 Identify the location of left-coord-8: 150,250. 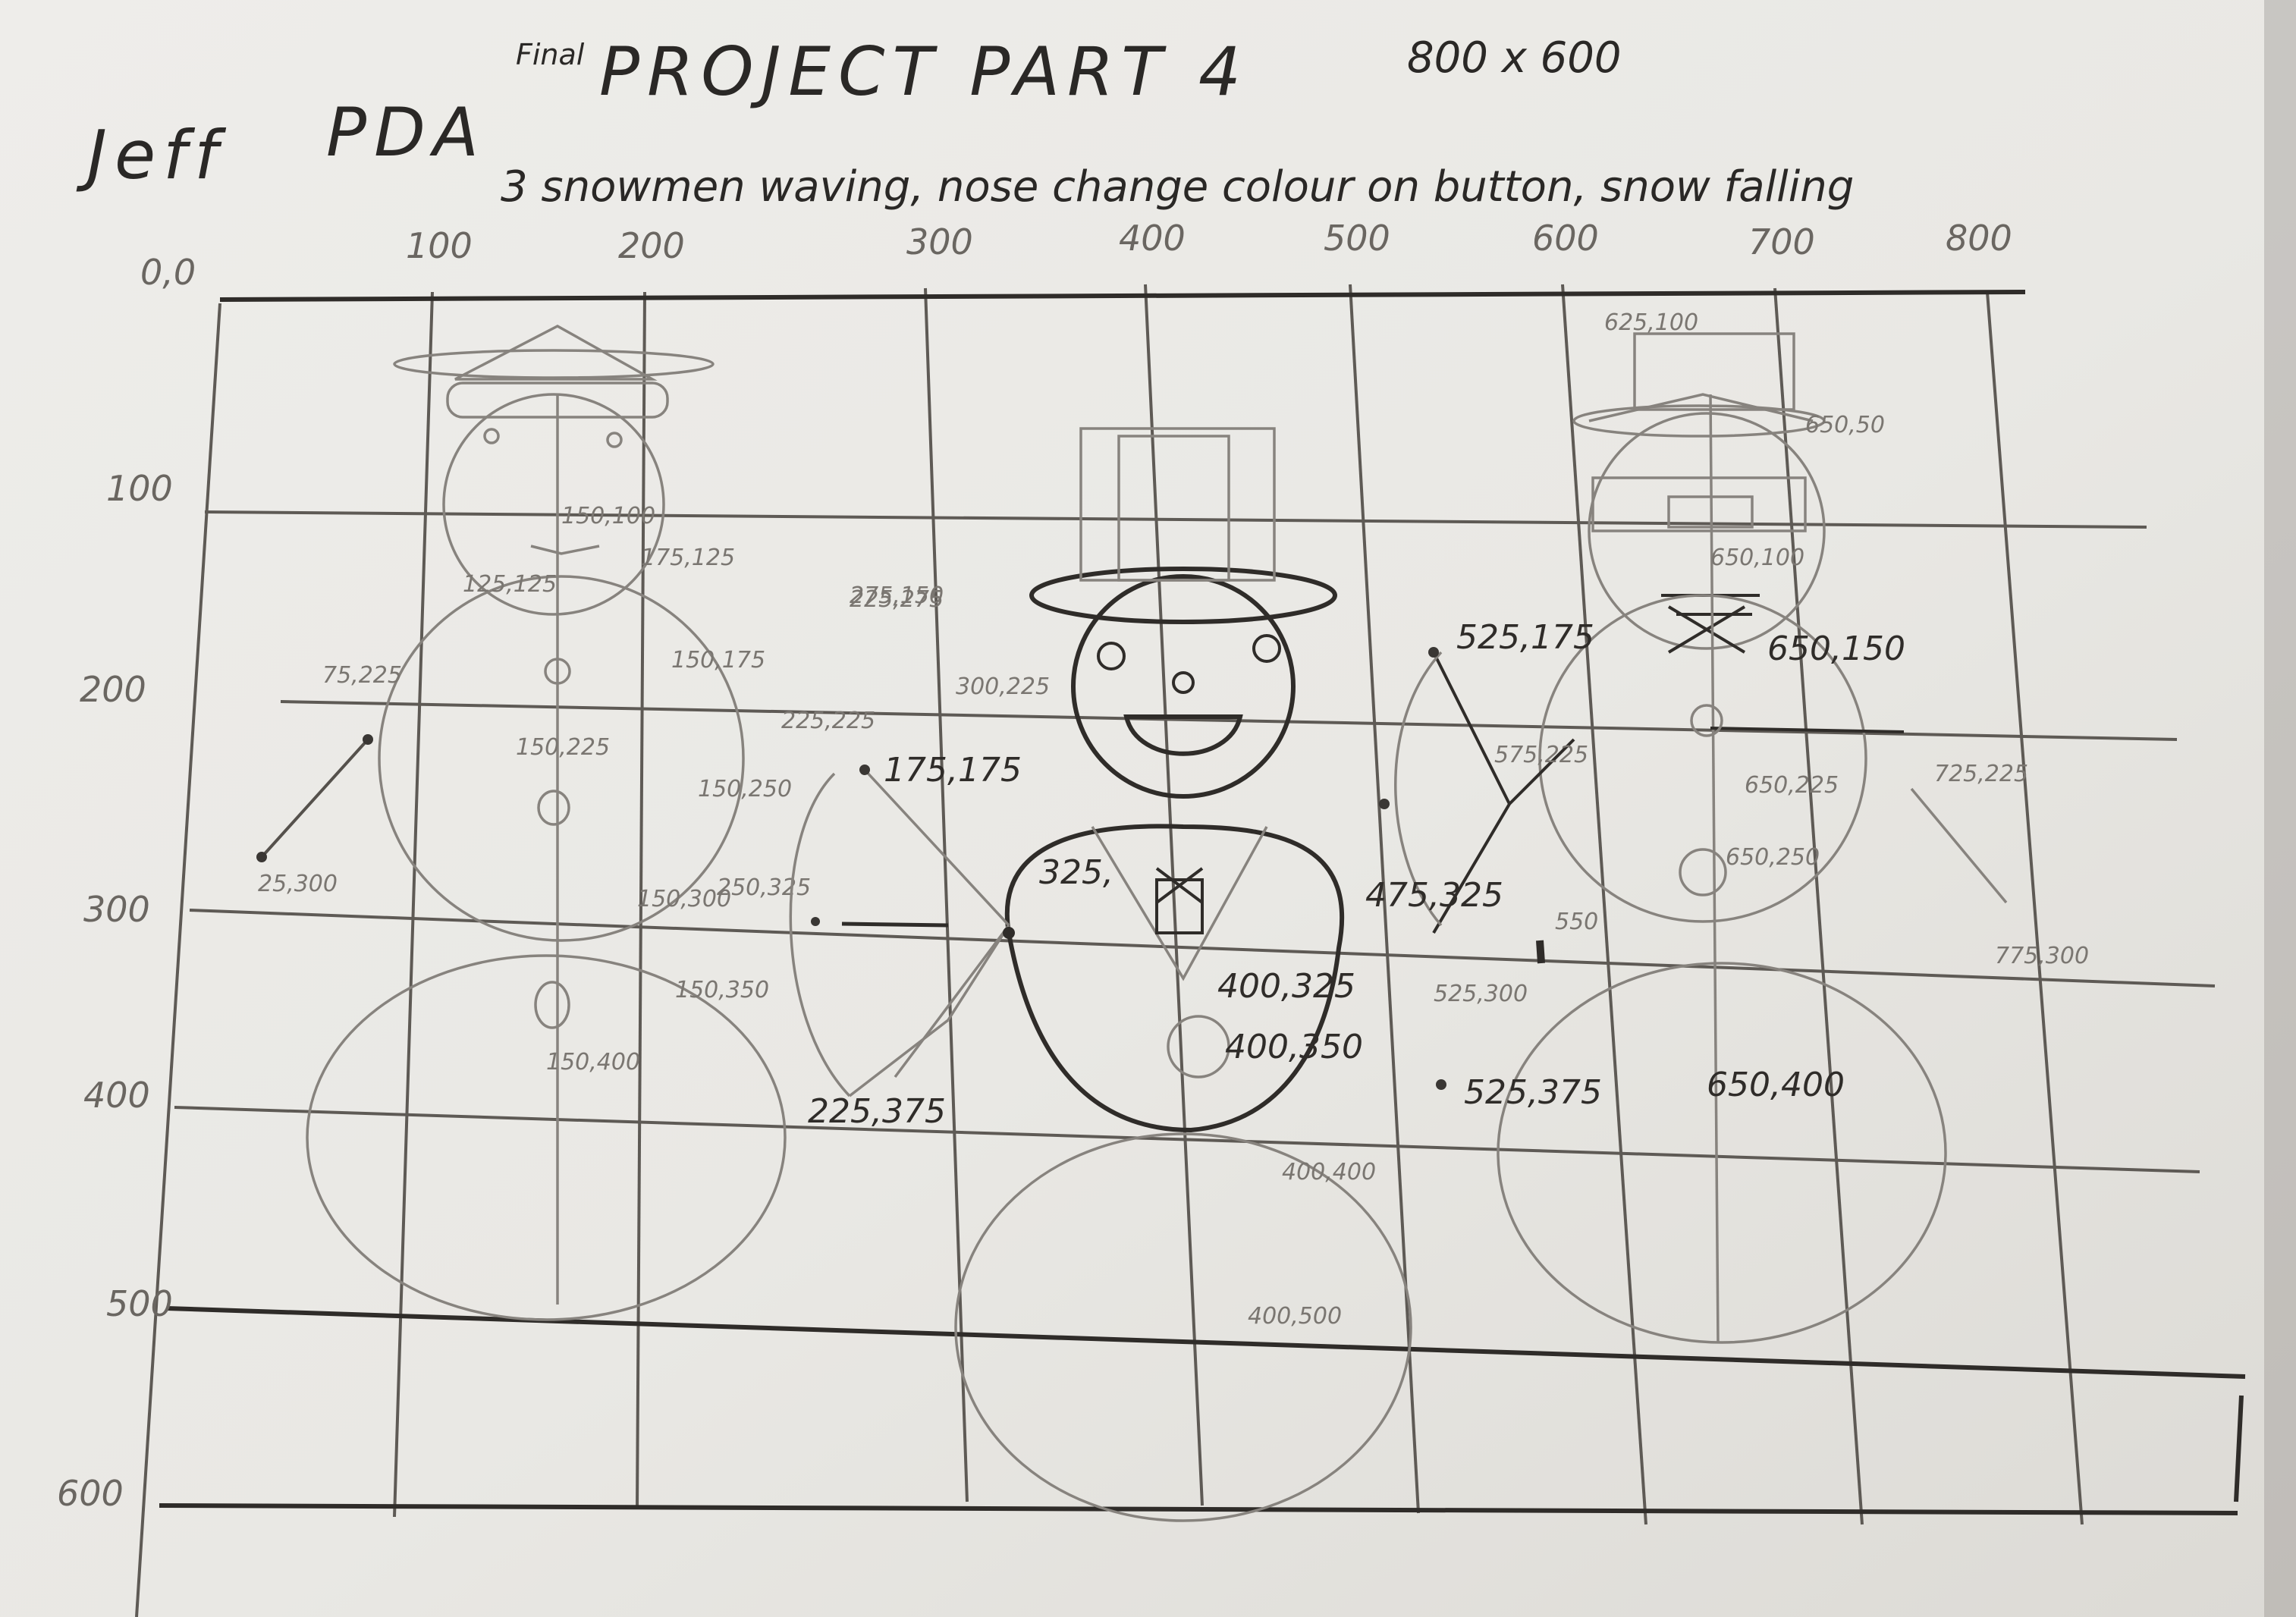
(745, 789).